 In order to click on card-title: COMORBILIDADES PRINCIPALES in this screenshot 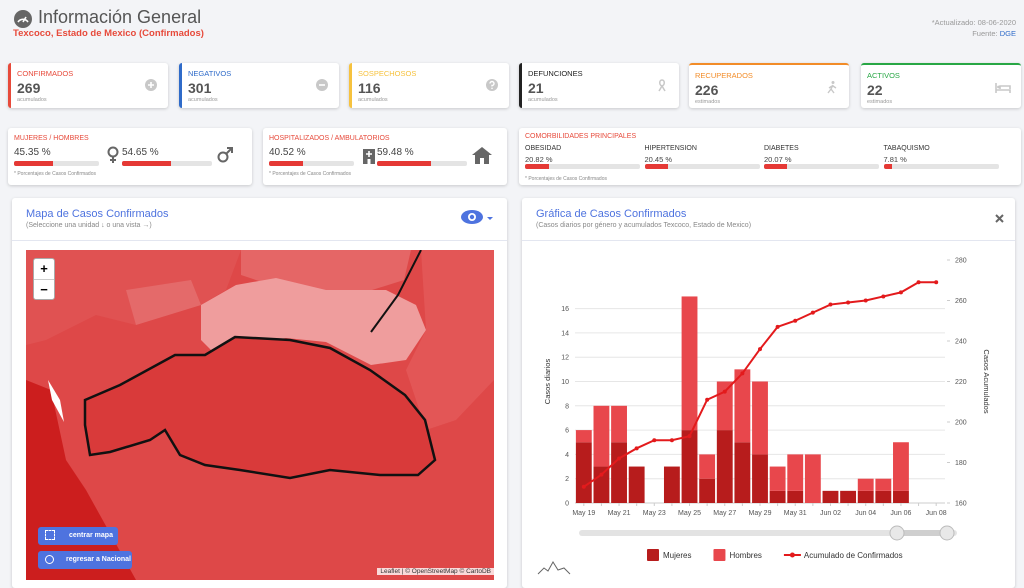, I will do `click(581, 136)`.